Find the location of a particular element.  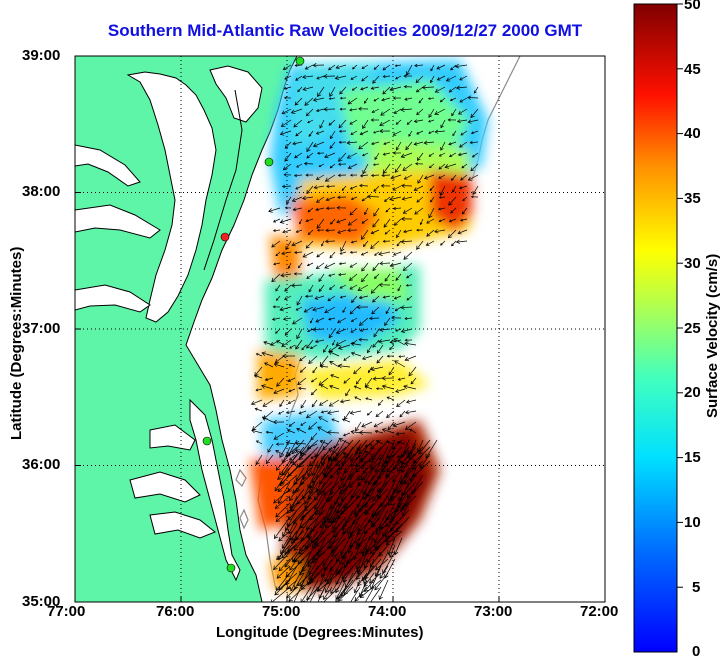

y-tick-label: 35:00 is located at coordinates (41, 601).